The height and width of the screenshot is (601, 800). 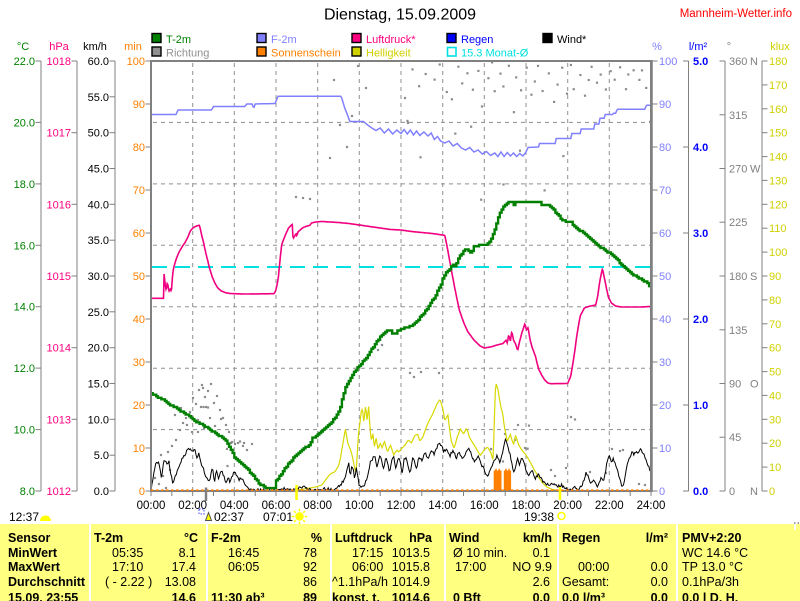 What do you see at coordinates (738, 116) in the screenshot?
I see `svg-text: 315` at bounding box center [738, 116].